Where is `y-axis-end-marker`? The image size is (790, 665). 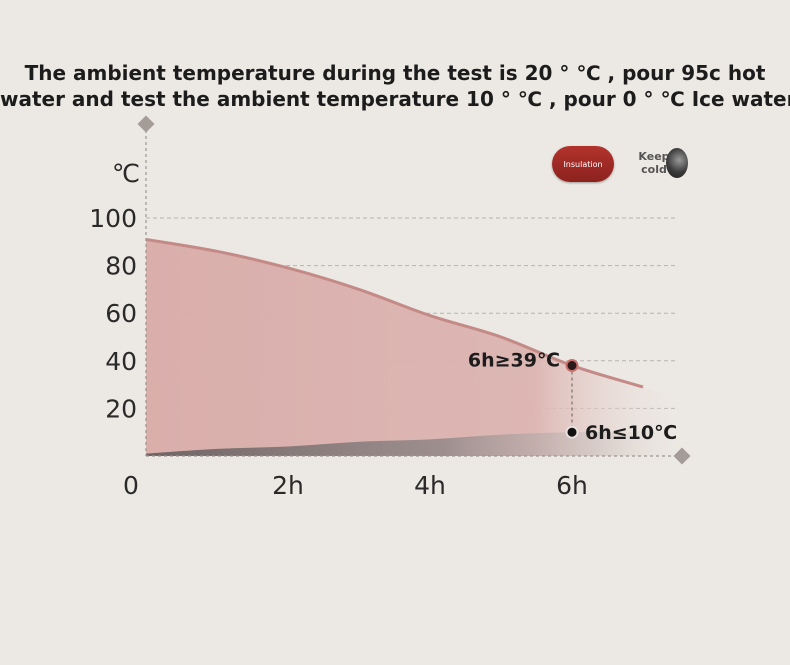 y-axis-end-marker is located at coordinates (146, 124).